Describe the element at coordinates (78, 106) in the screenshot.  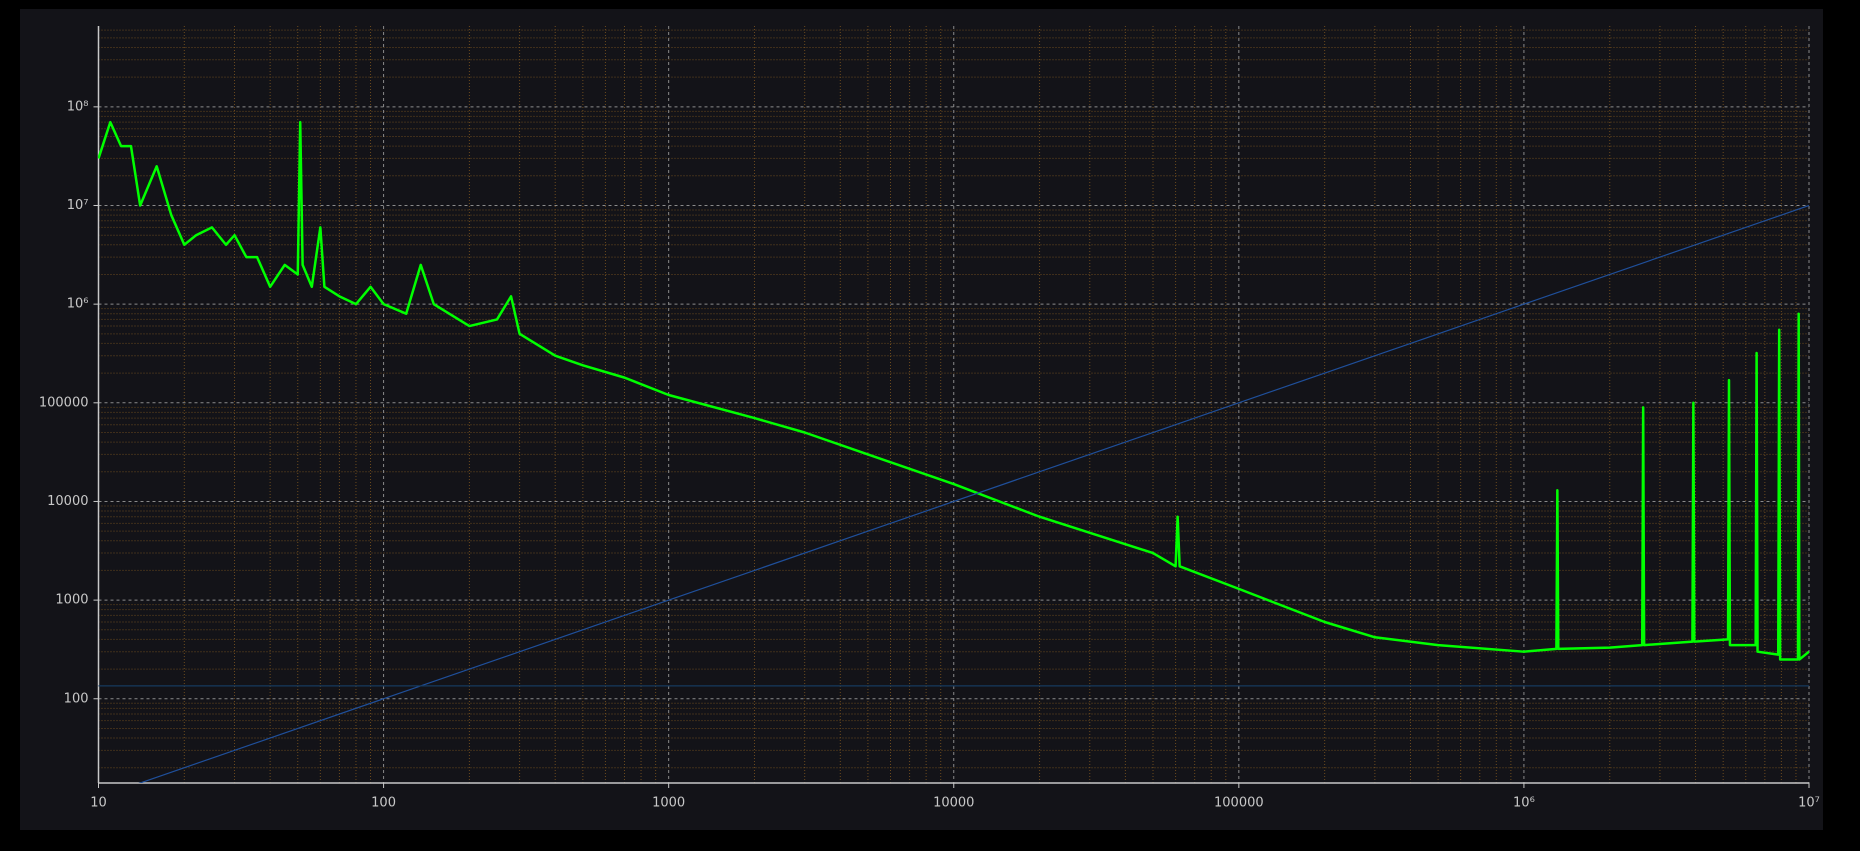
I see `y-tick-label: 10⁸` at that location.